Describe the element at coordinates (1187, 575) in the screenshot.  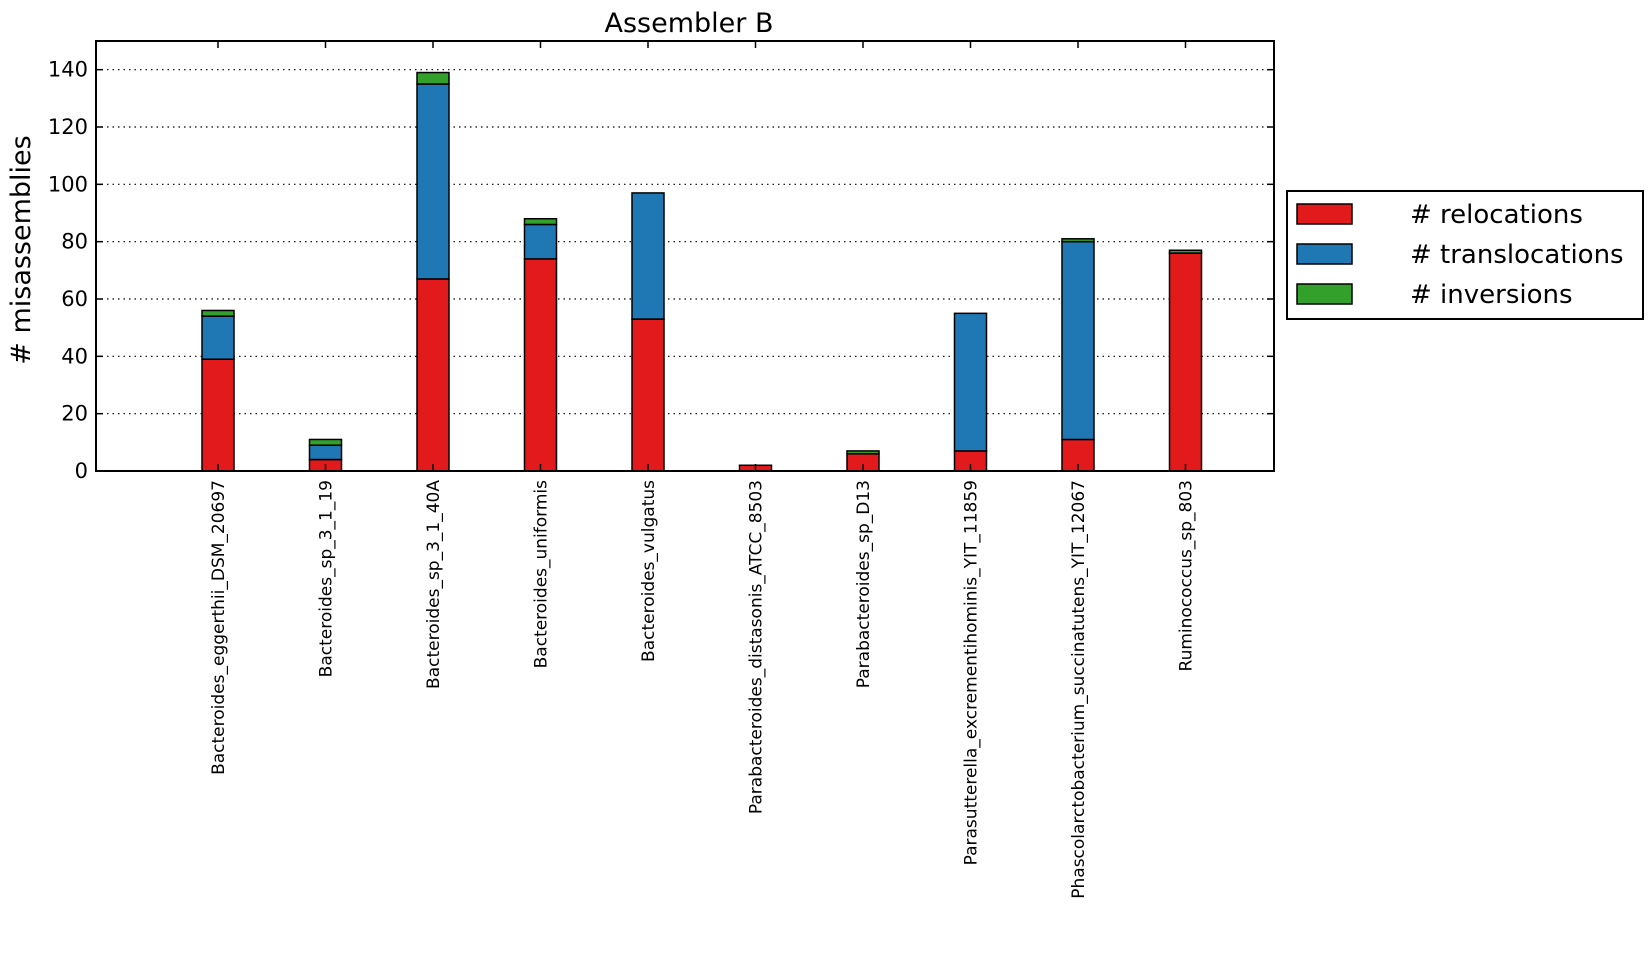
I see `x-tick-label: Ruminococcus_sp_803` at that location.